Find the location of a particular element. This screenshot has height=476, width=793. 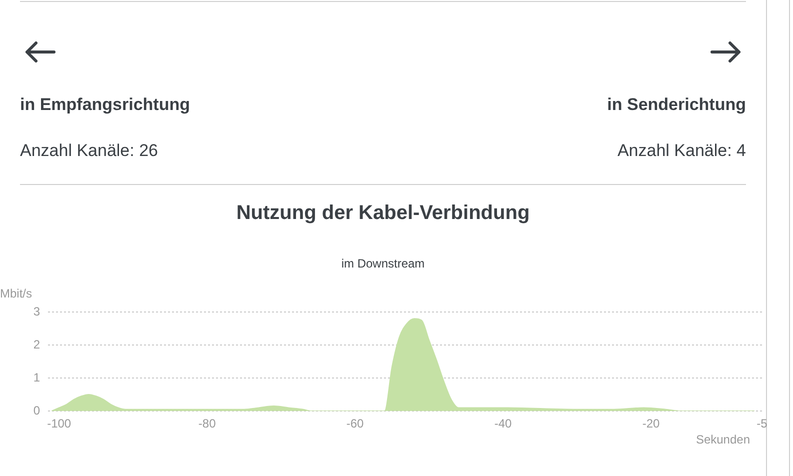

y-axis-title: Mbit/s is located at coordinates (16, 293).